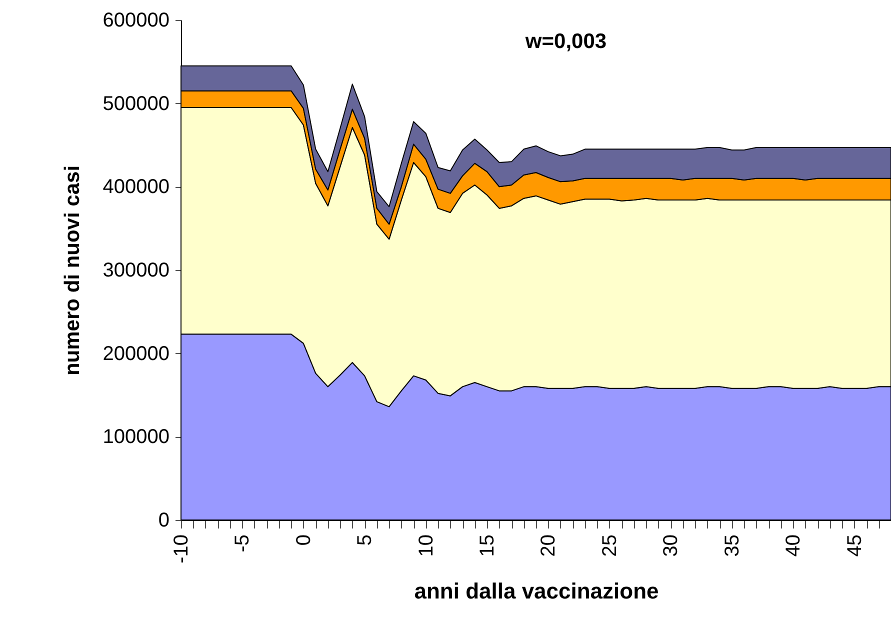 Image resolution: width=891 pixels, height=624 pixels. I want to click on x-tick-label: 15, so click(487, 545).